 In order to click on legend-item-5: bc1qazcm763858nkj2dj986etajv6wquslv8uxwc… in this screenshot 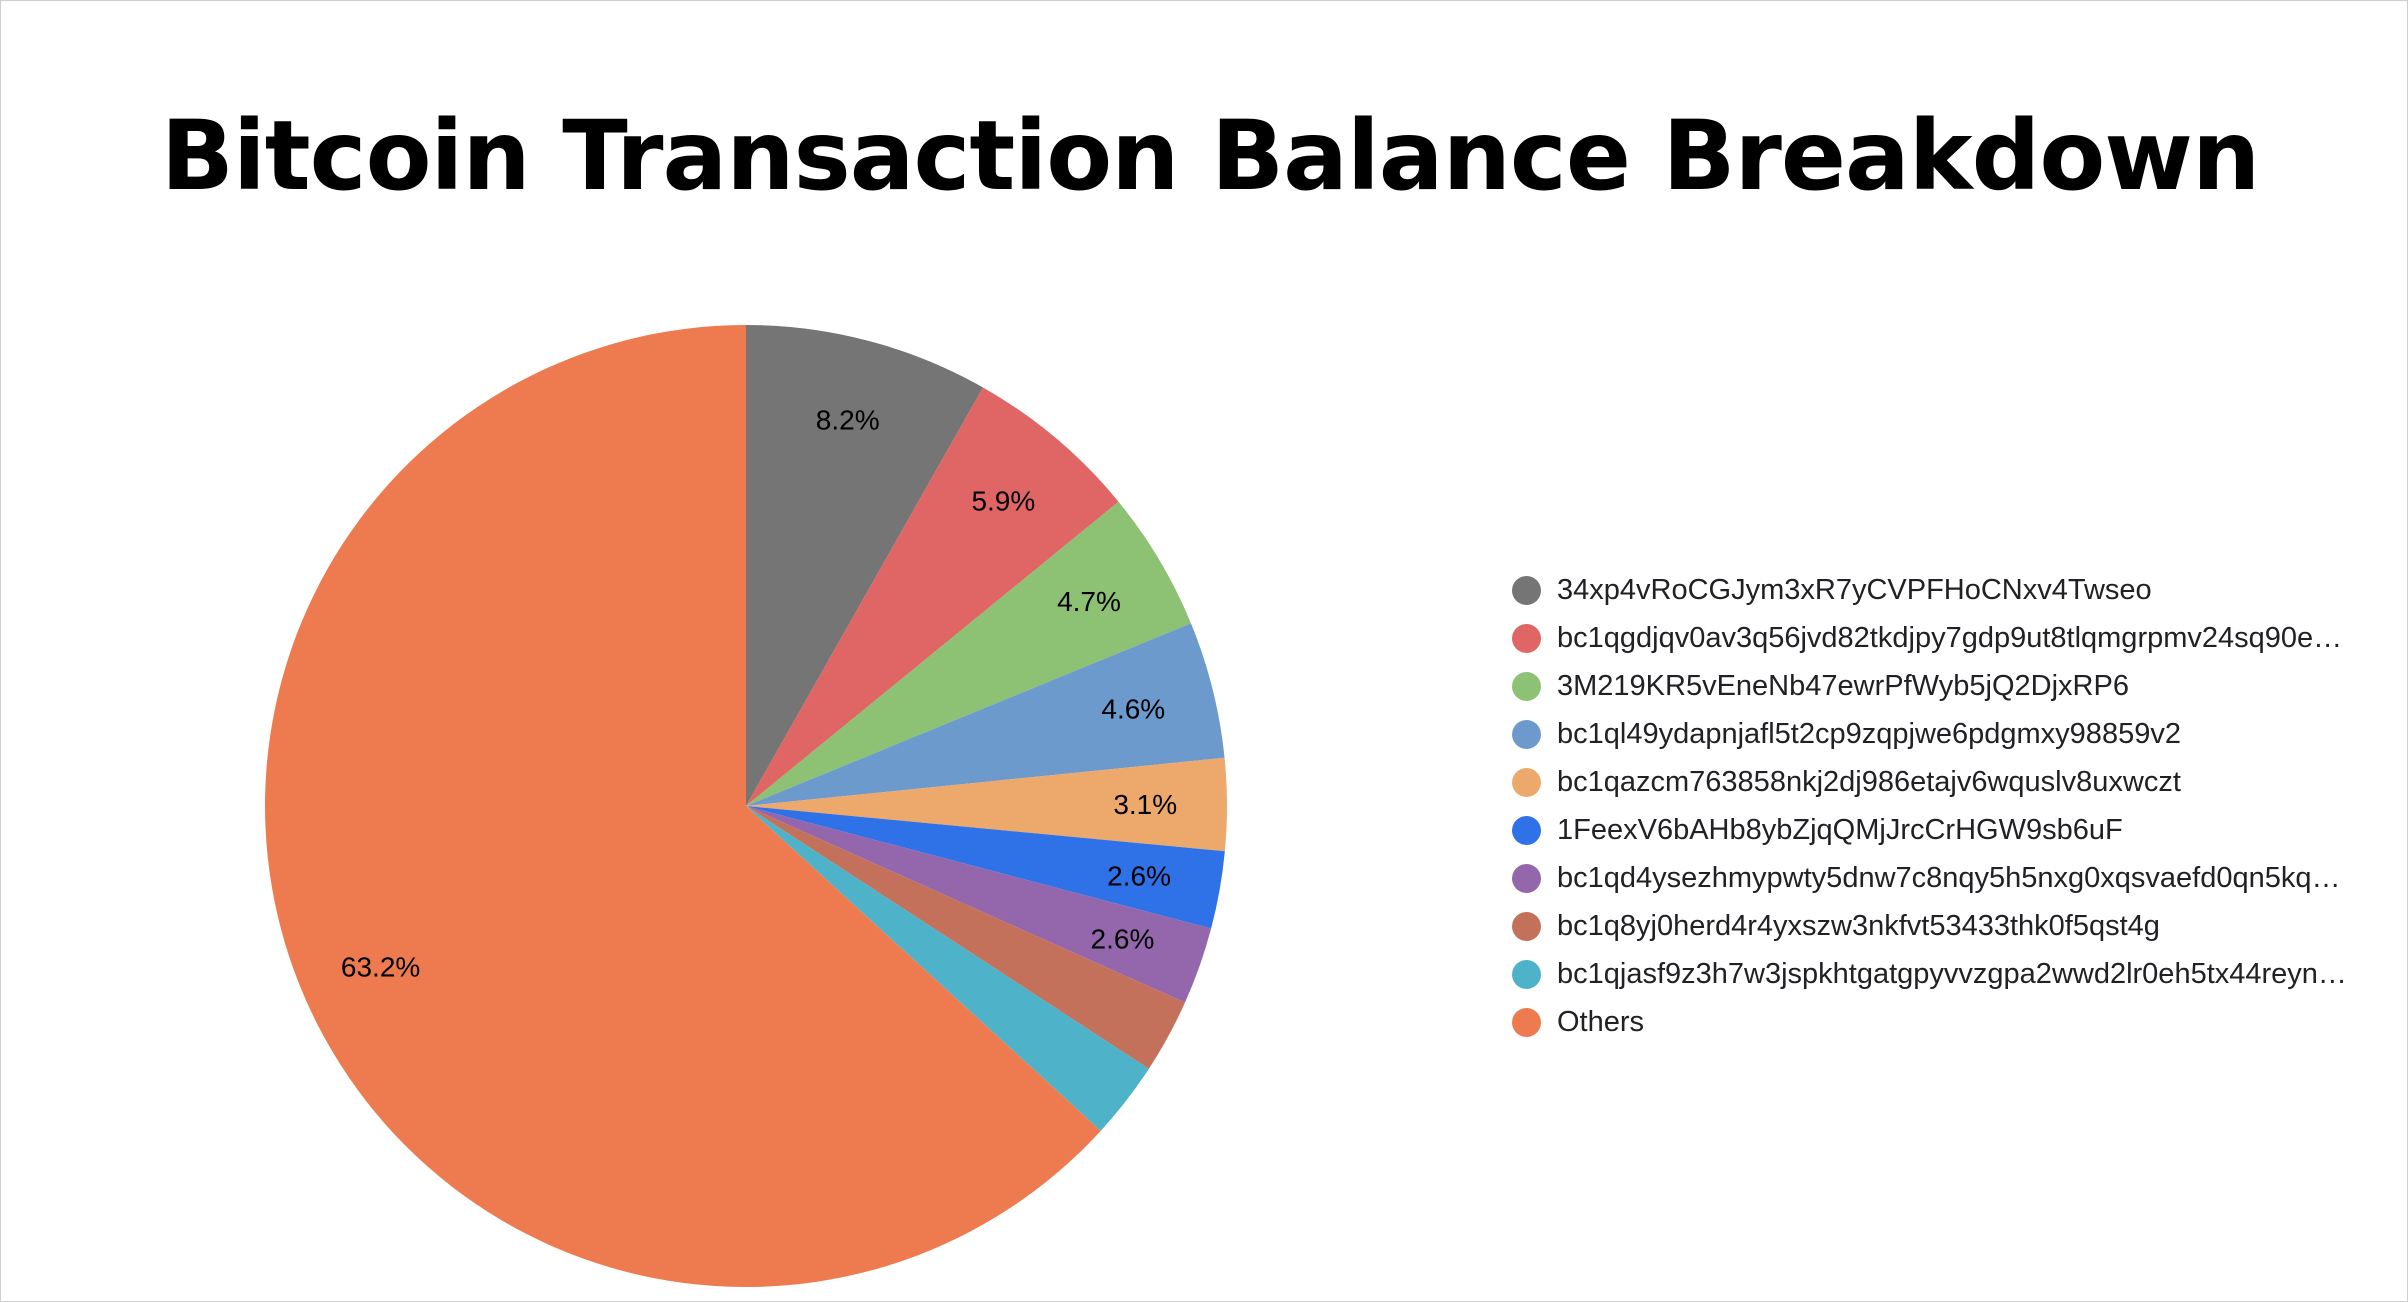, I will do `click(1937, 782)`.